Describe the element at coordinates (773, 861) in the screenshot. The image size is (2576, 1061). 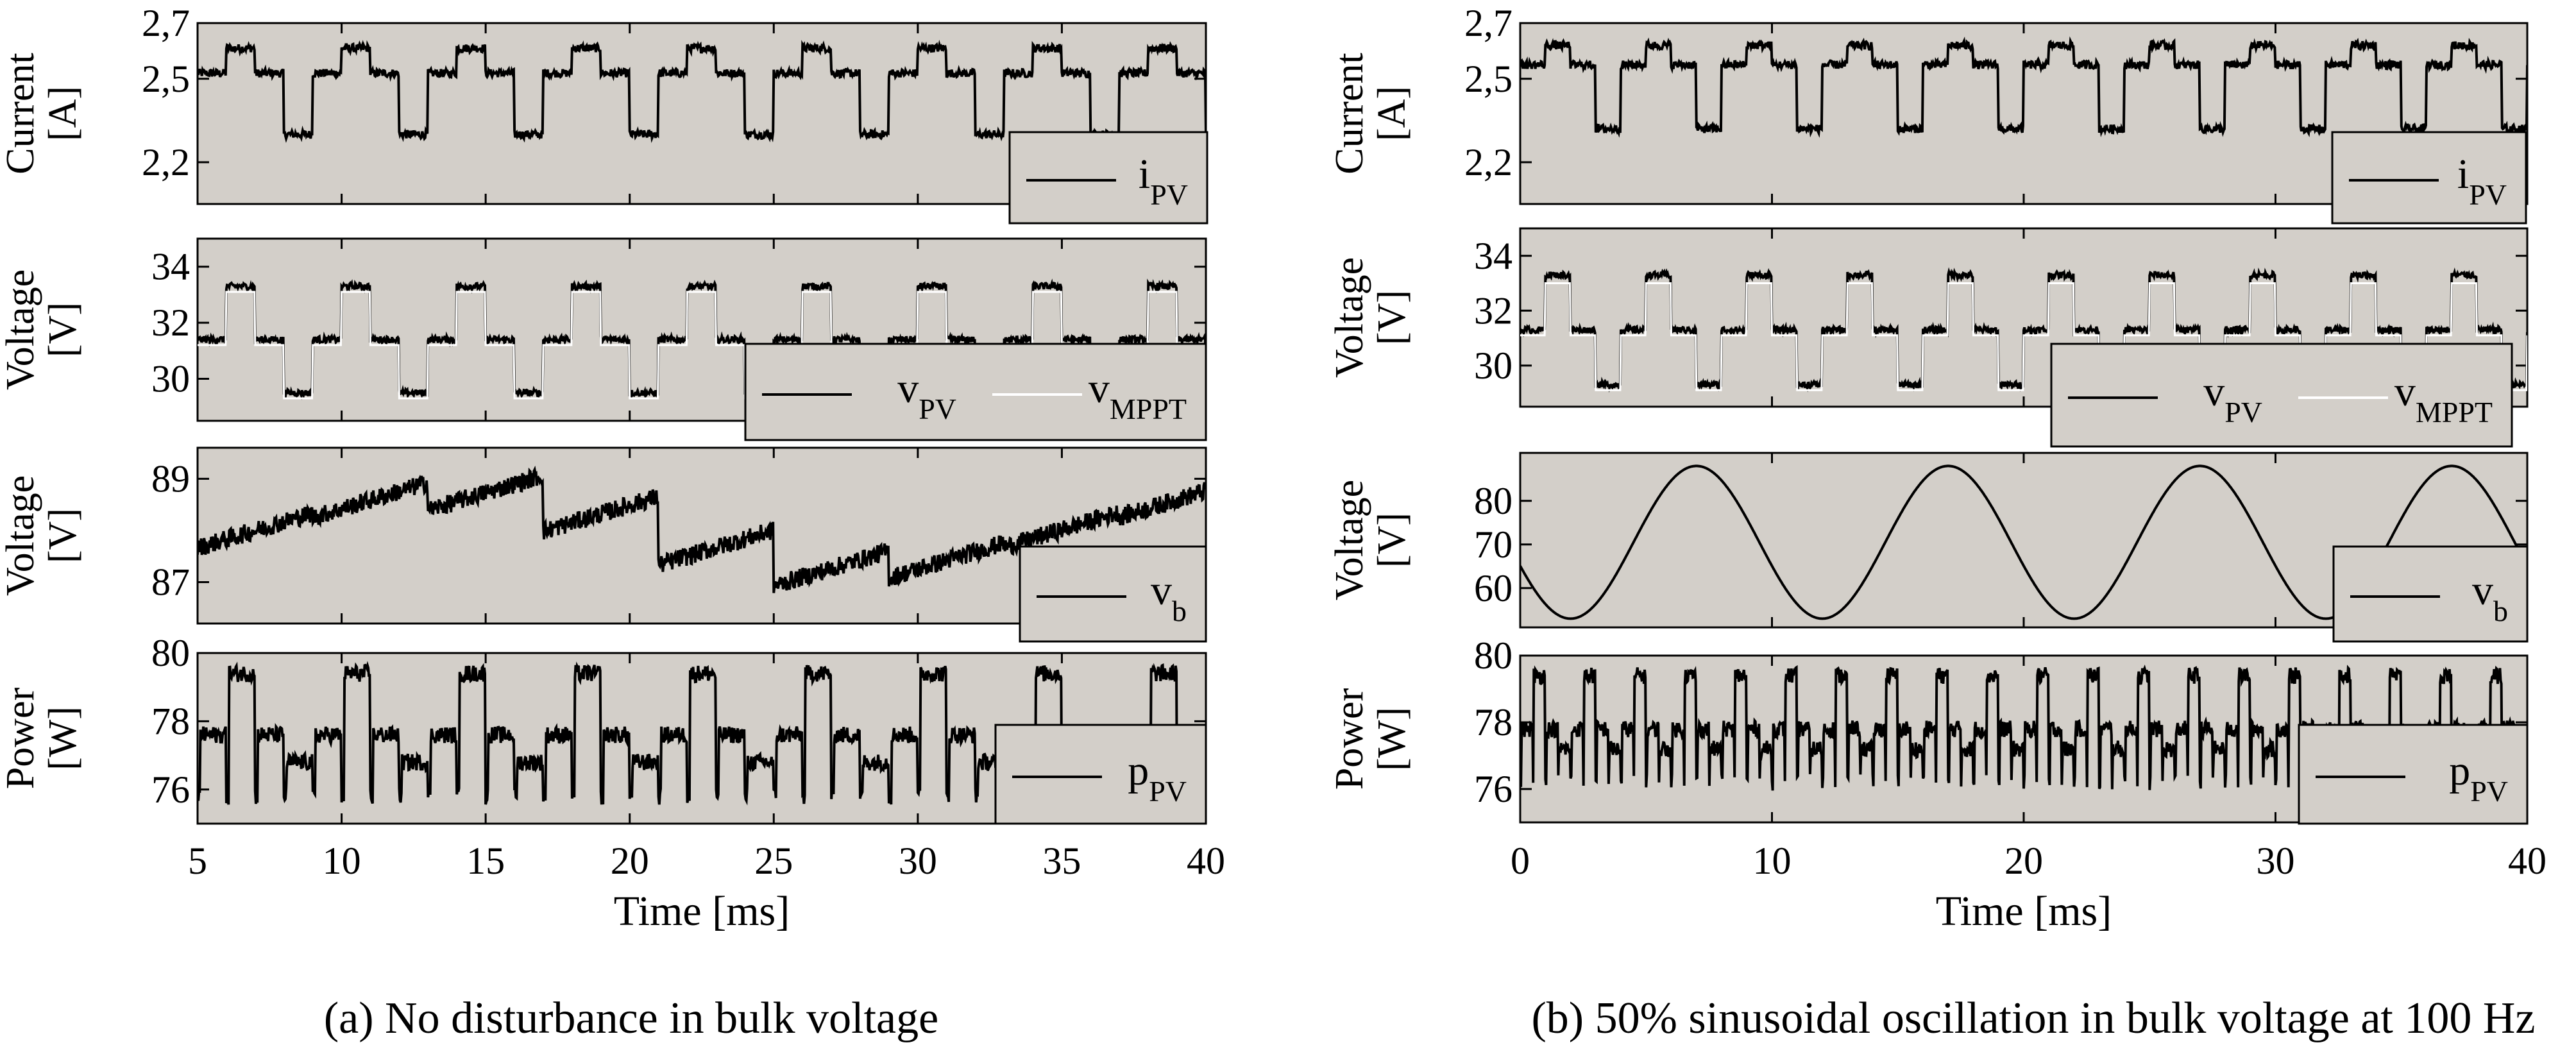
I see `x-tick-label: 25` at that location.